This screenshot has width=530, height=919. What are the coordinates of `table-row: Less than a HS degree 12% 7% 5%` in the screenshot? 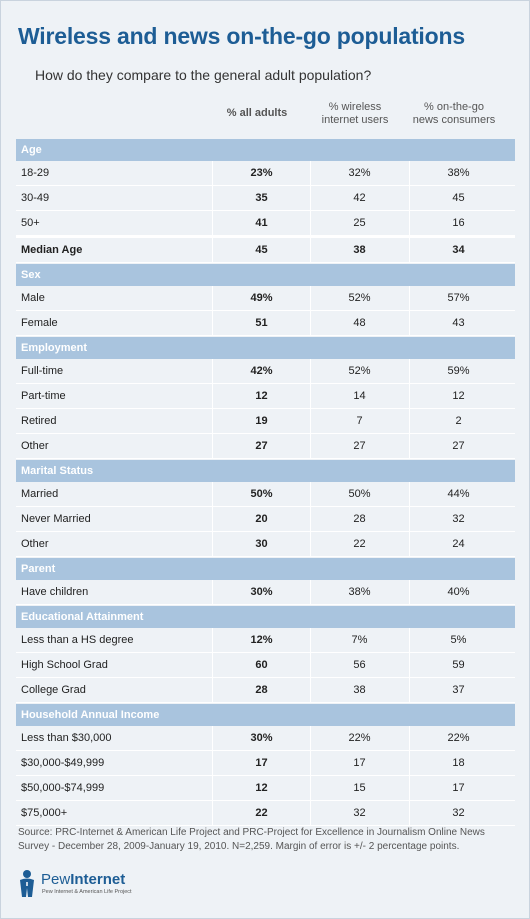 It's located at (265, 640).